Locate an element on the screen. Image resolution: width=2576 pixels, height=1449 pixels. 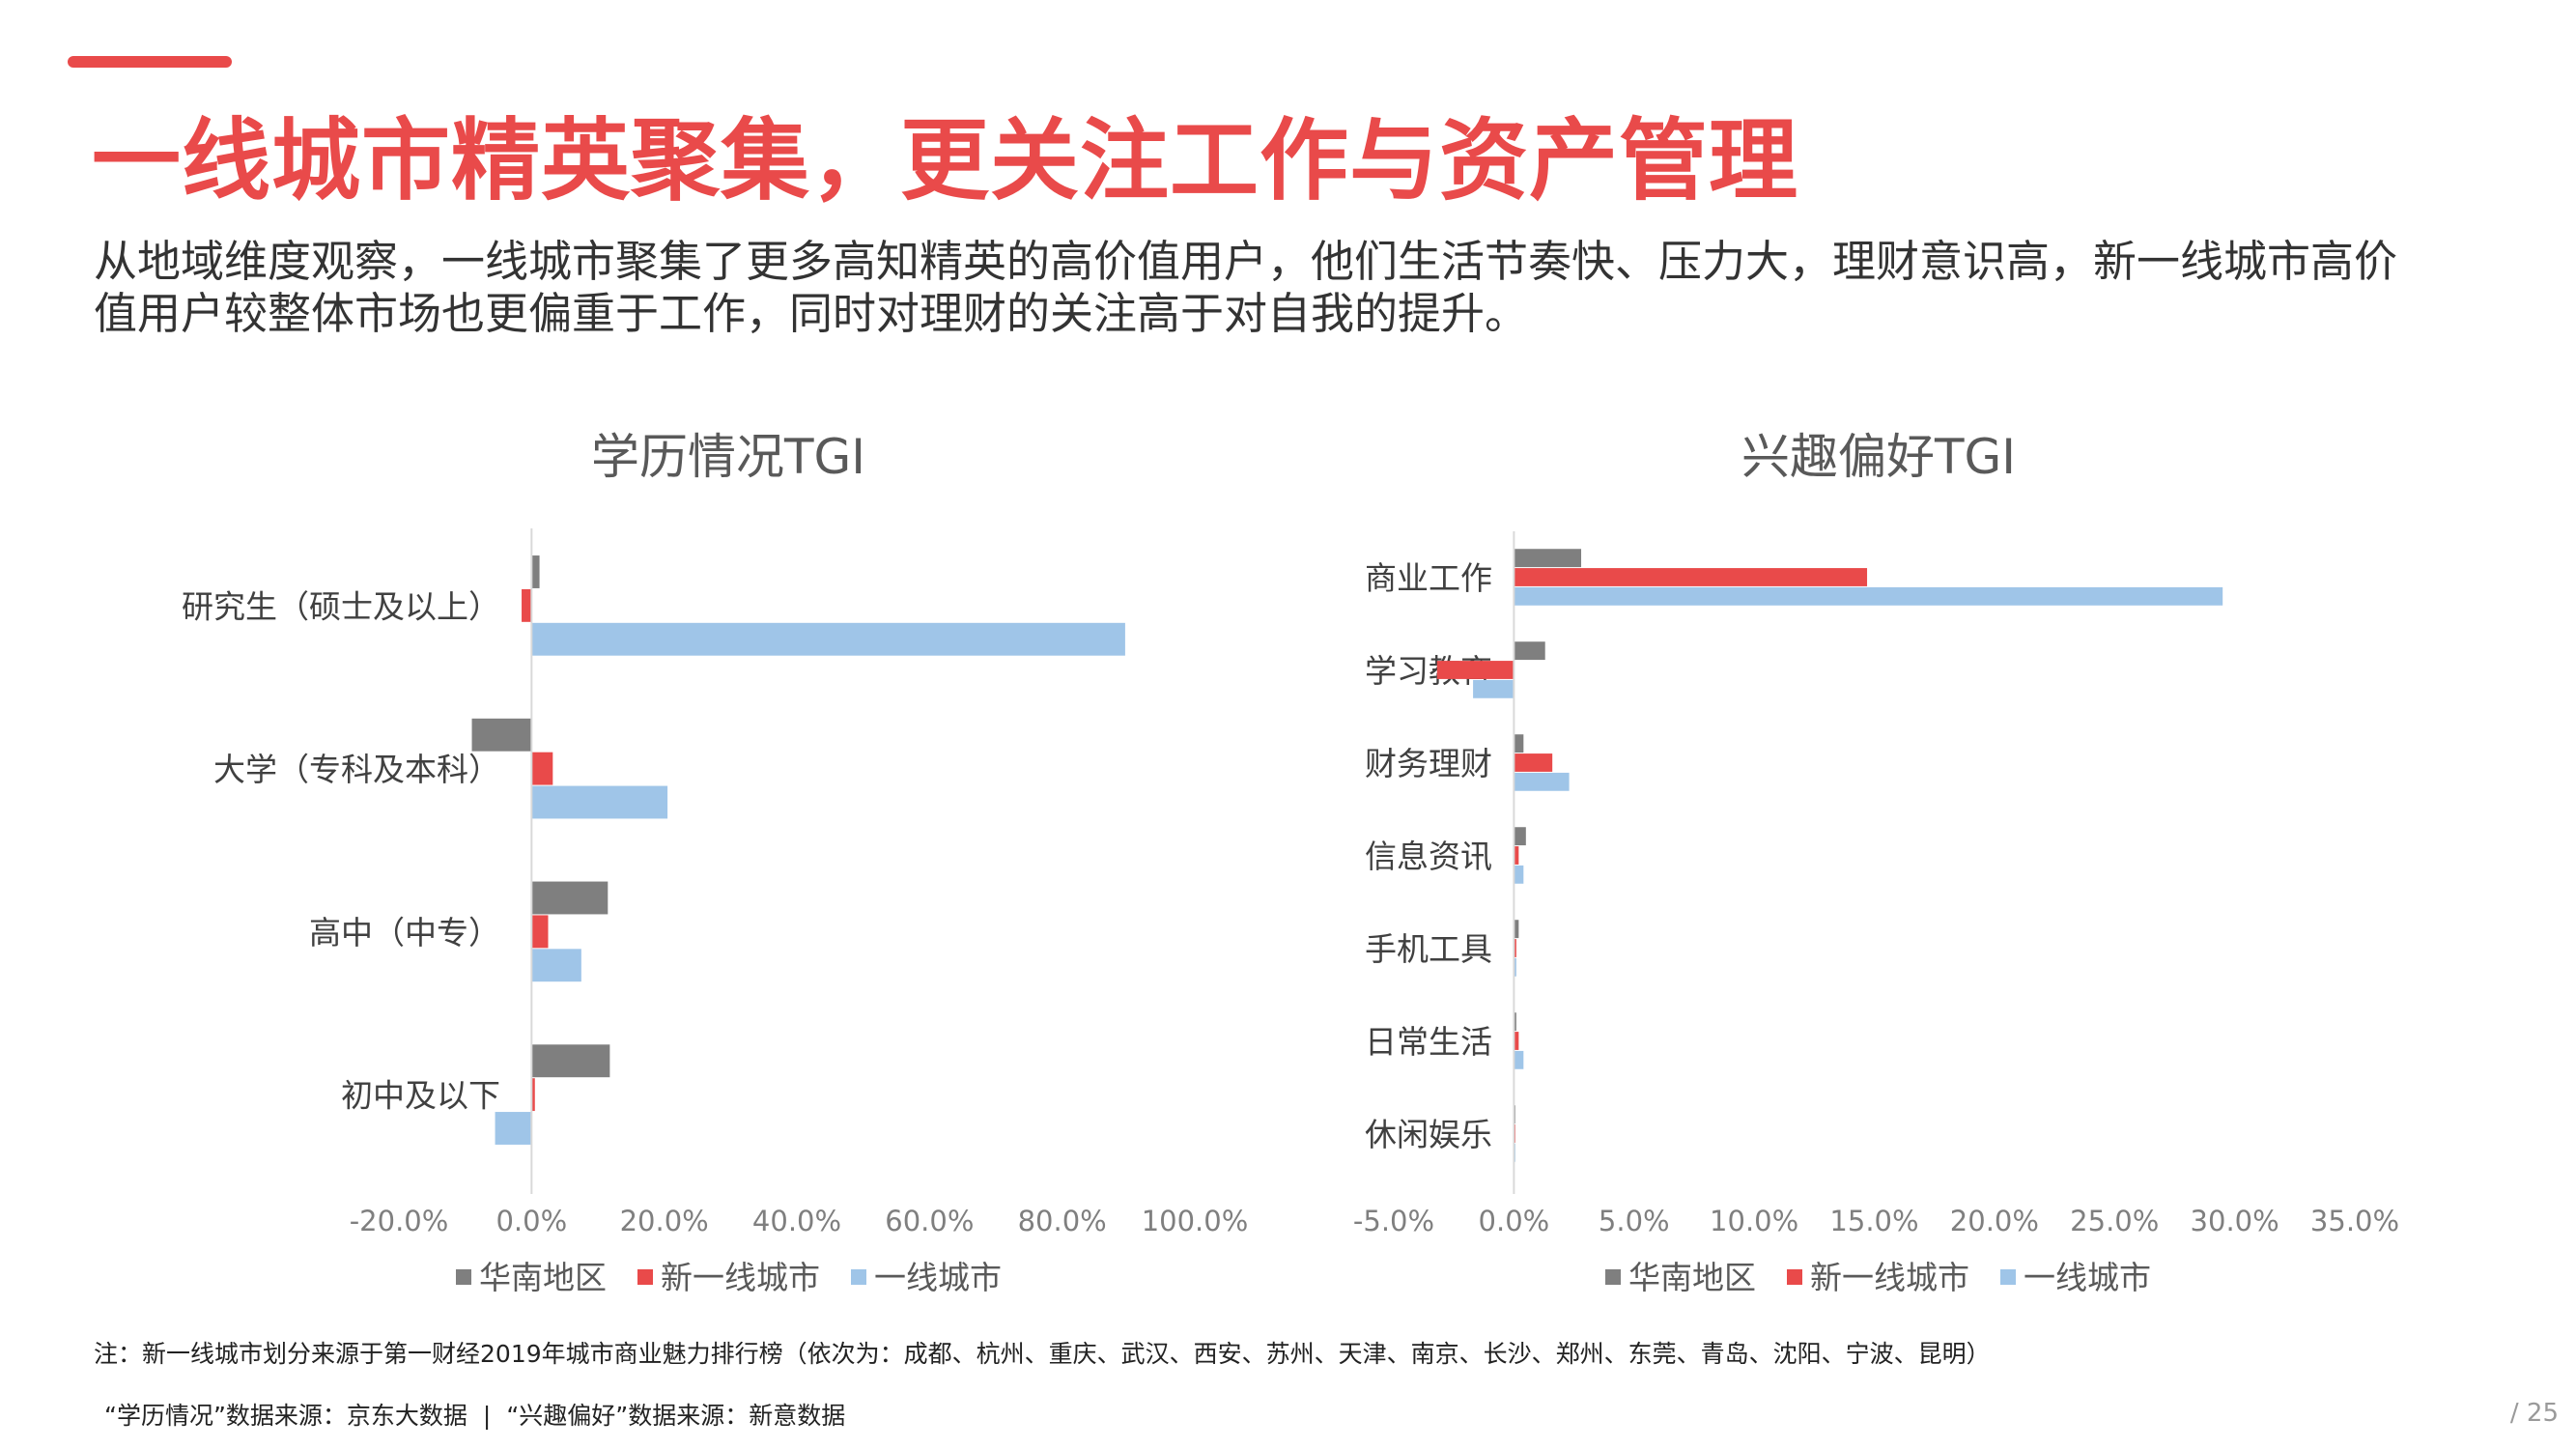
category-label: 信息资讯 is located at coordinates (1428, 856).